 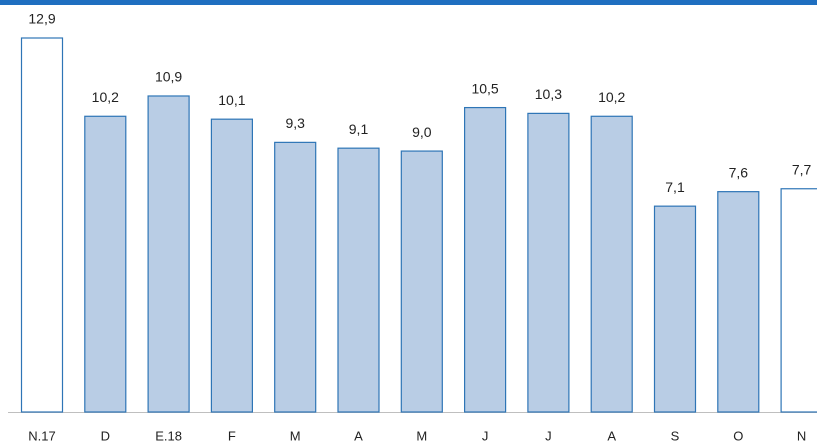 What do you see at coordinates (675, 187) in the screenshot?
I see `value-label: 7,1` at bounding box center [675, 187].